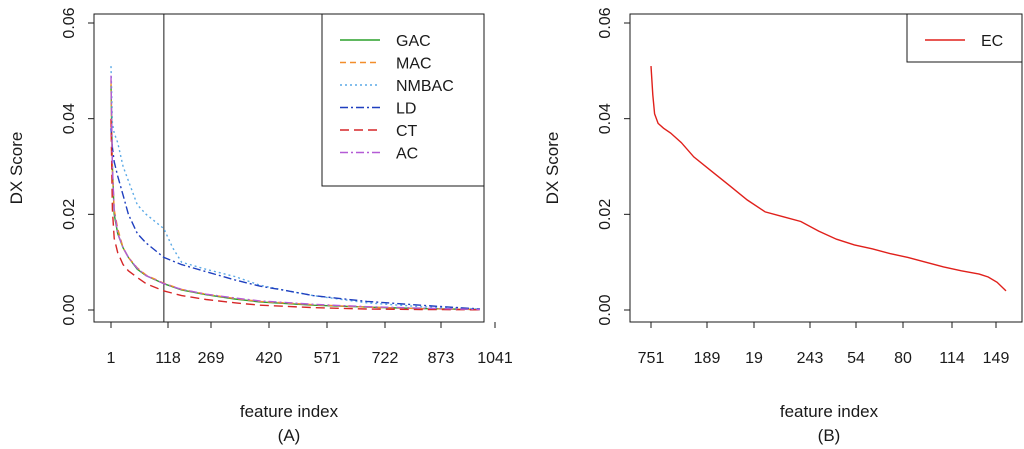 Image resolution: width=1024 pixels, height=449 pixels. I want to click on panel-a-y-axis-label: DX Score, so click(16, 168).